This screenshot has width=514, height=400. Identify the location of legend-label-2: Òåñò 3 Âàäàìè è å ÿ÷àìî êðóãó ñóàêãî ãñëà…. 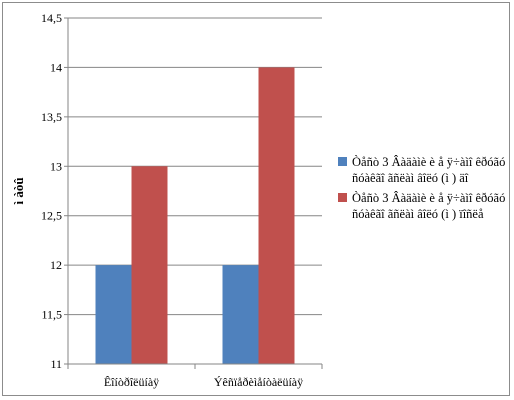
(428, 206).